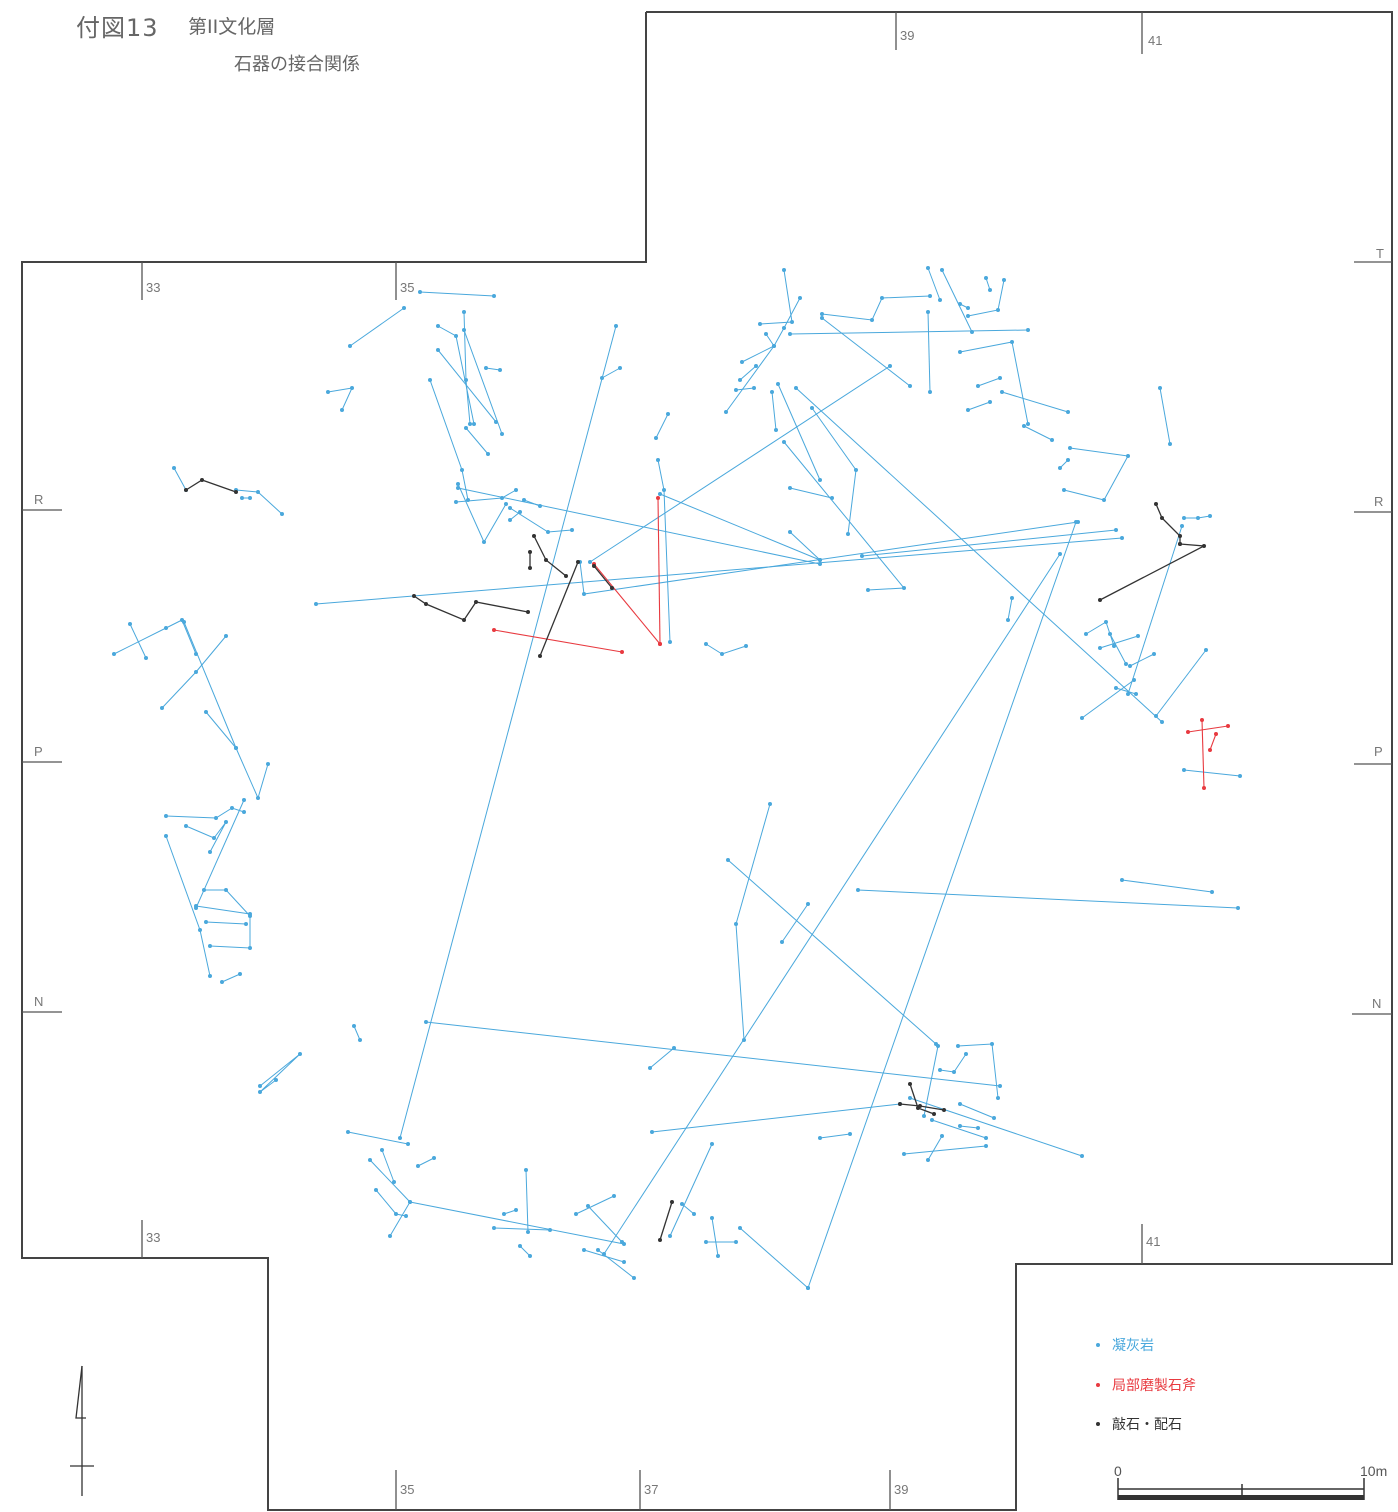  I want to click on legend-item-hammerstone: 敲石・配石, so click(1139, 1424).